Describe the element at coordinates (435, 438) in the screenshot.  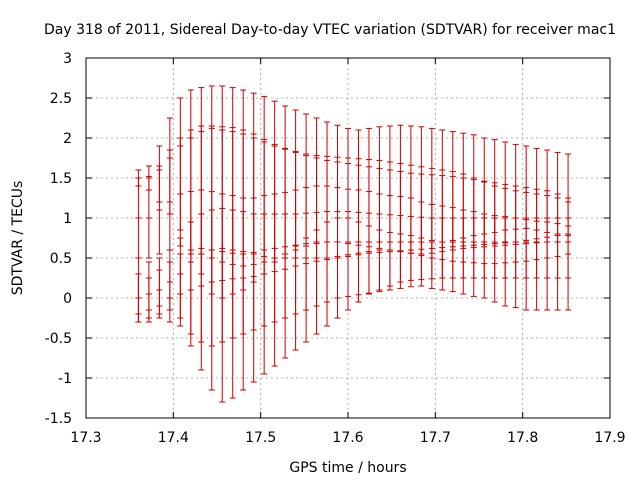
I see `x-tick-label: 17.7` at that location.